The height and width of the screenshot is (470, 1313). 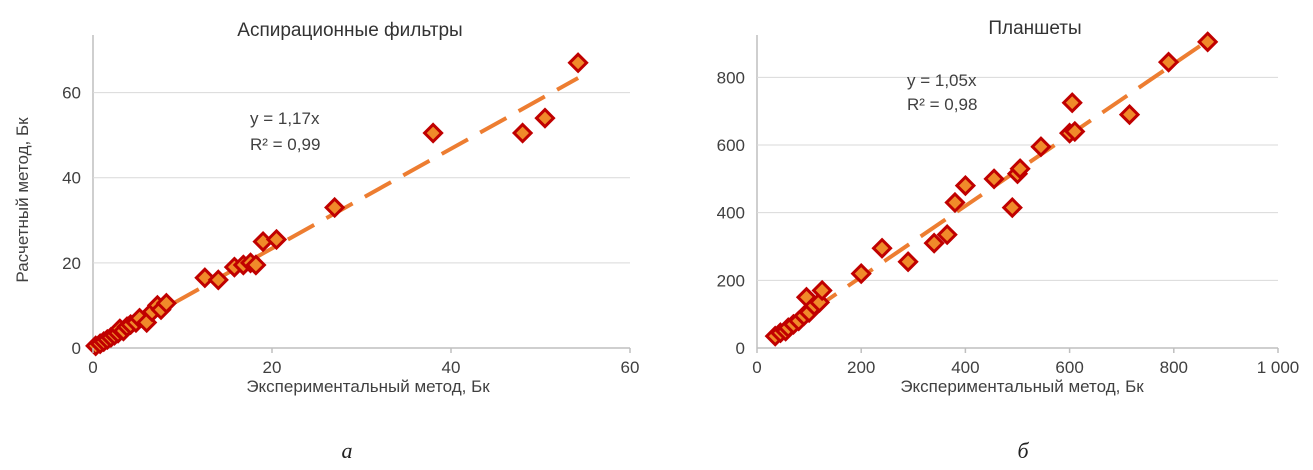 What do you see at coordinates (285, 144) in the screenshot?
I see `r2-label-a: R² = 0,99` at bounding box center [285, 144].